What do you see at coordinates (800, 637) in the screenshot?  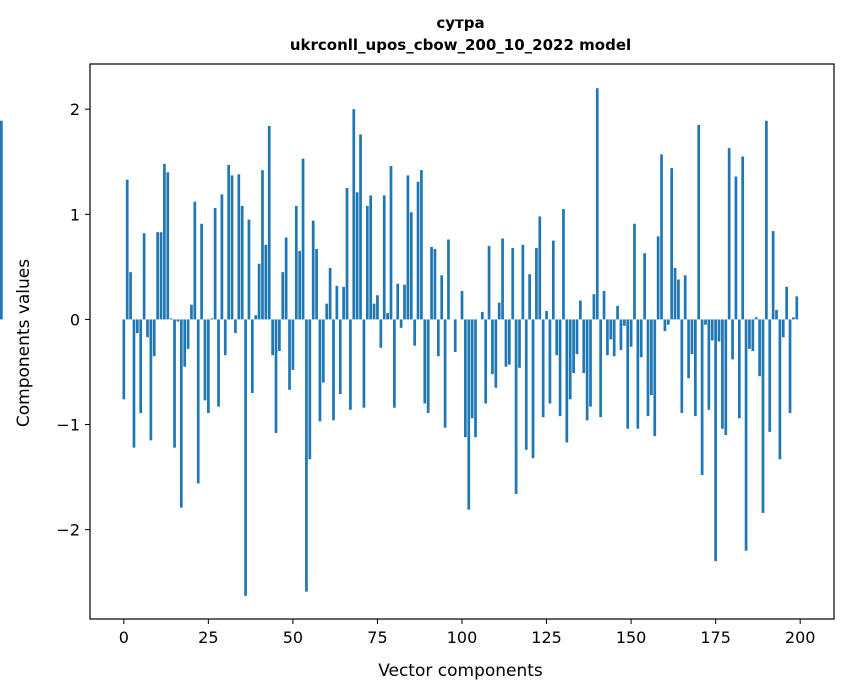 I see `x-tick-label: 200` at bounding box center [800, 637].